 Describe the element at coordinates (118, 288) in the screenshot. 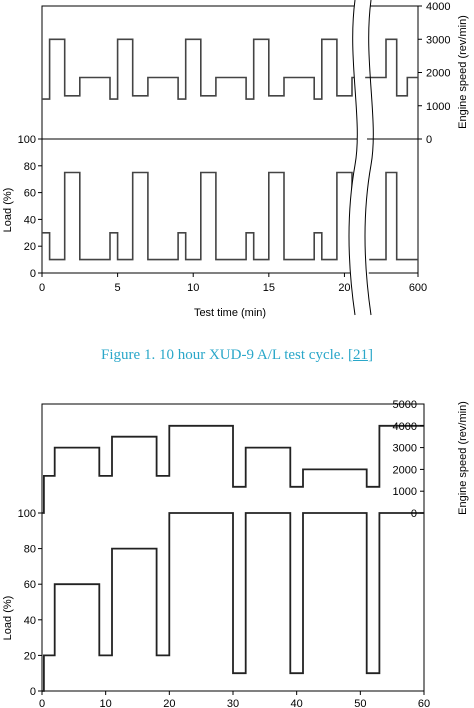

I see `x-tick-label: 5` at that location.